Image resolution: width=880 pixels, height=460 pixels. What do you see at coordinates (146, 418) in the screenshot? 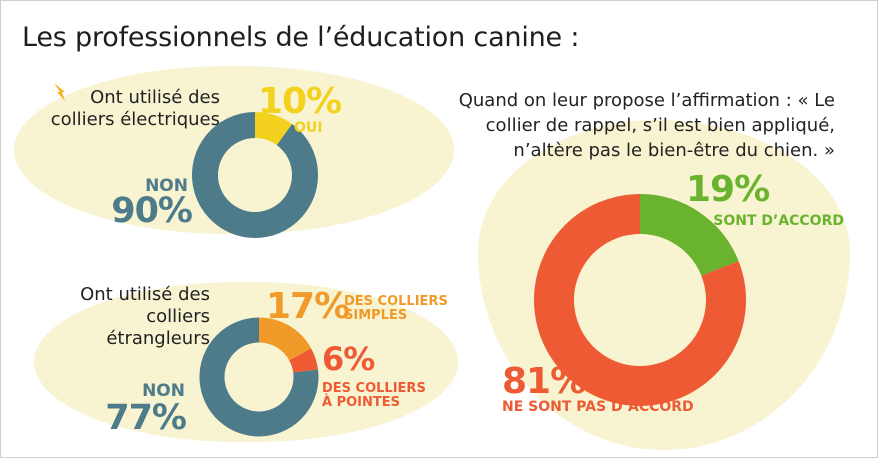
I see `choke-no-percent: 77%` at bounding box center [146, 418].